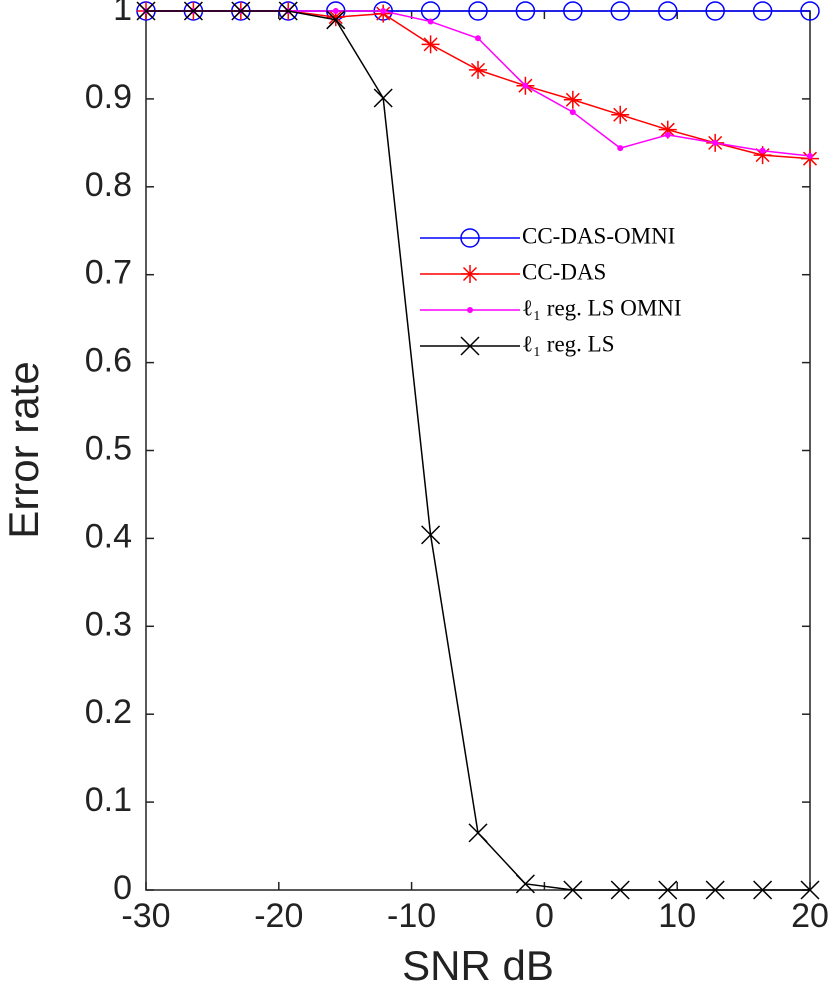 The width and height of the screenshot is (831, 985). Describe the element at coordinates (810, 916) in the screenshot. I see `x-tick-label: 20` at that location.